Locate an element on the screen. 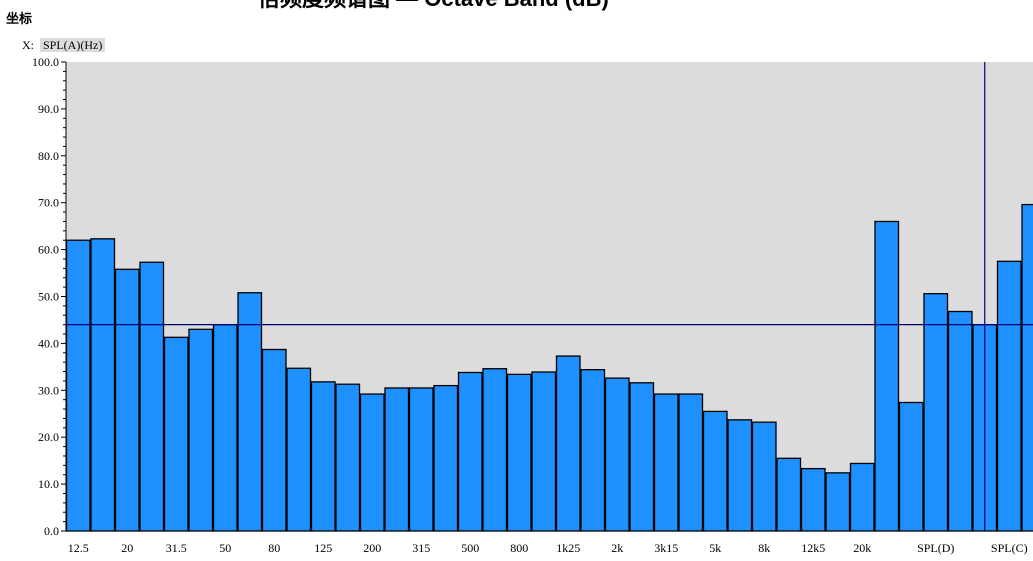 Image resolution: width=1033 pixels, height=561 pixels. x-coordinate-readout: X: SPL(A)(Hz) is located at coordinates (64, 45).